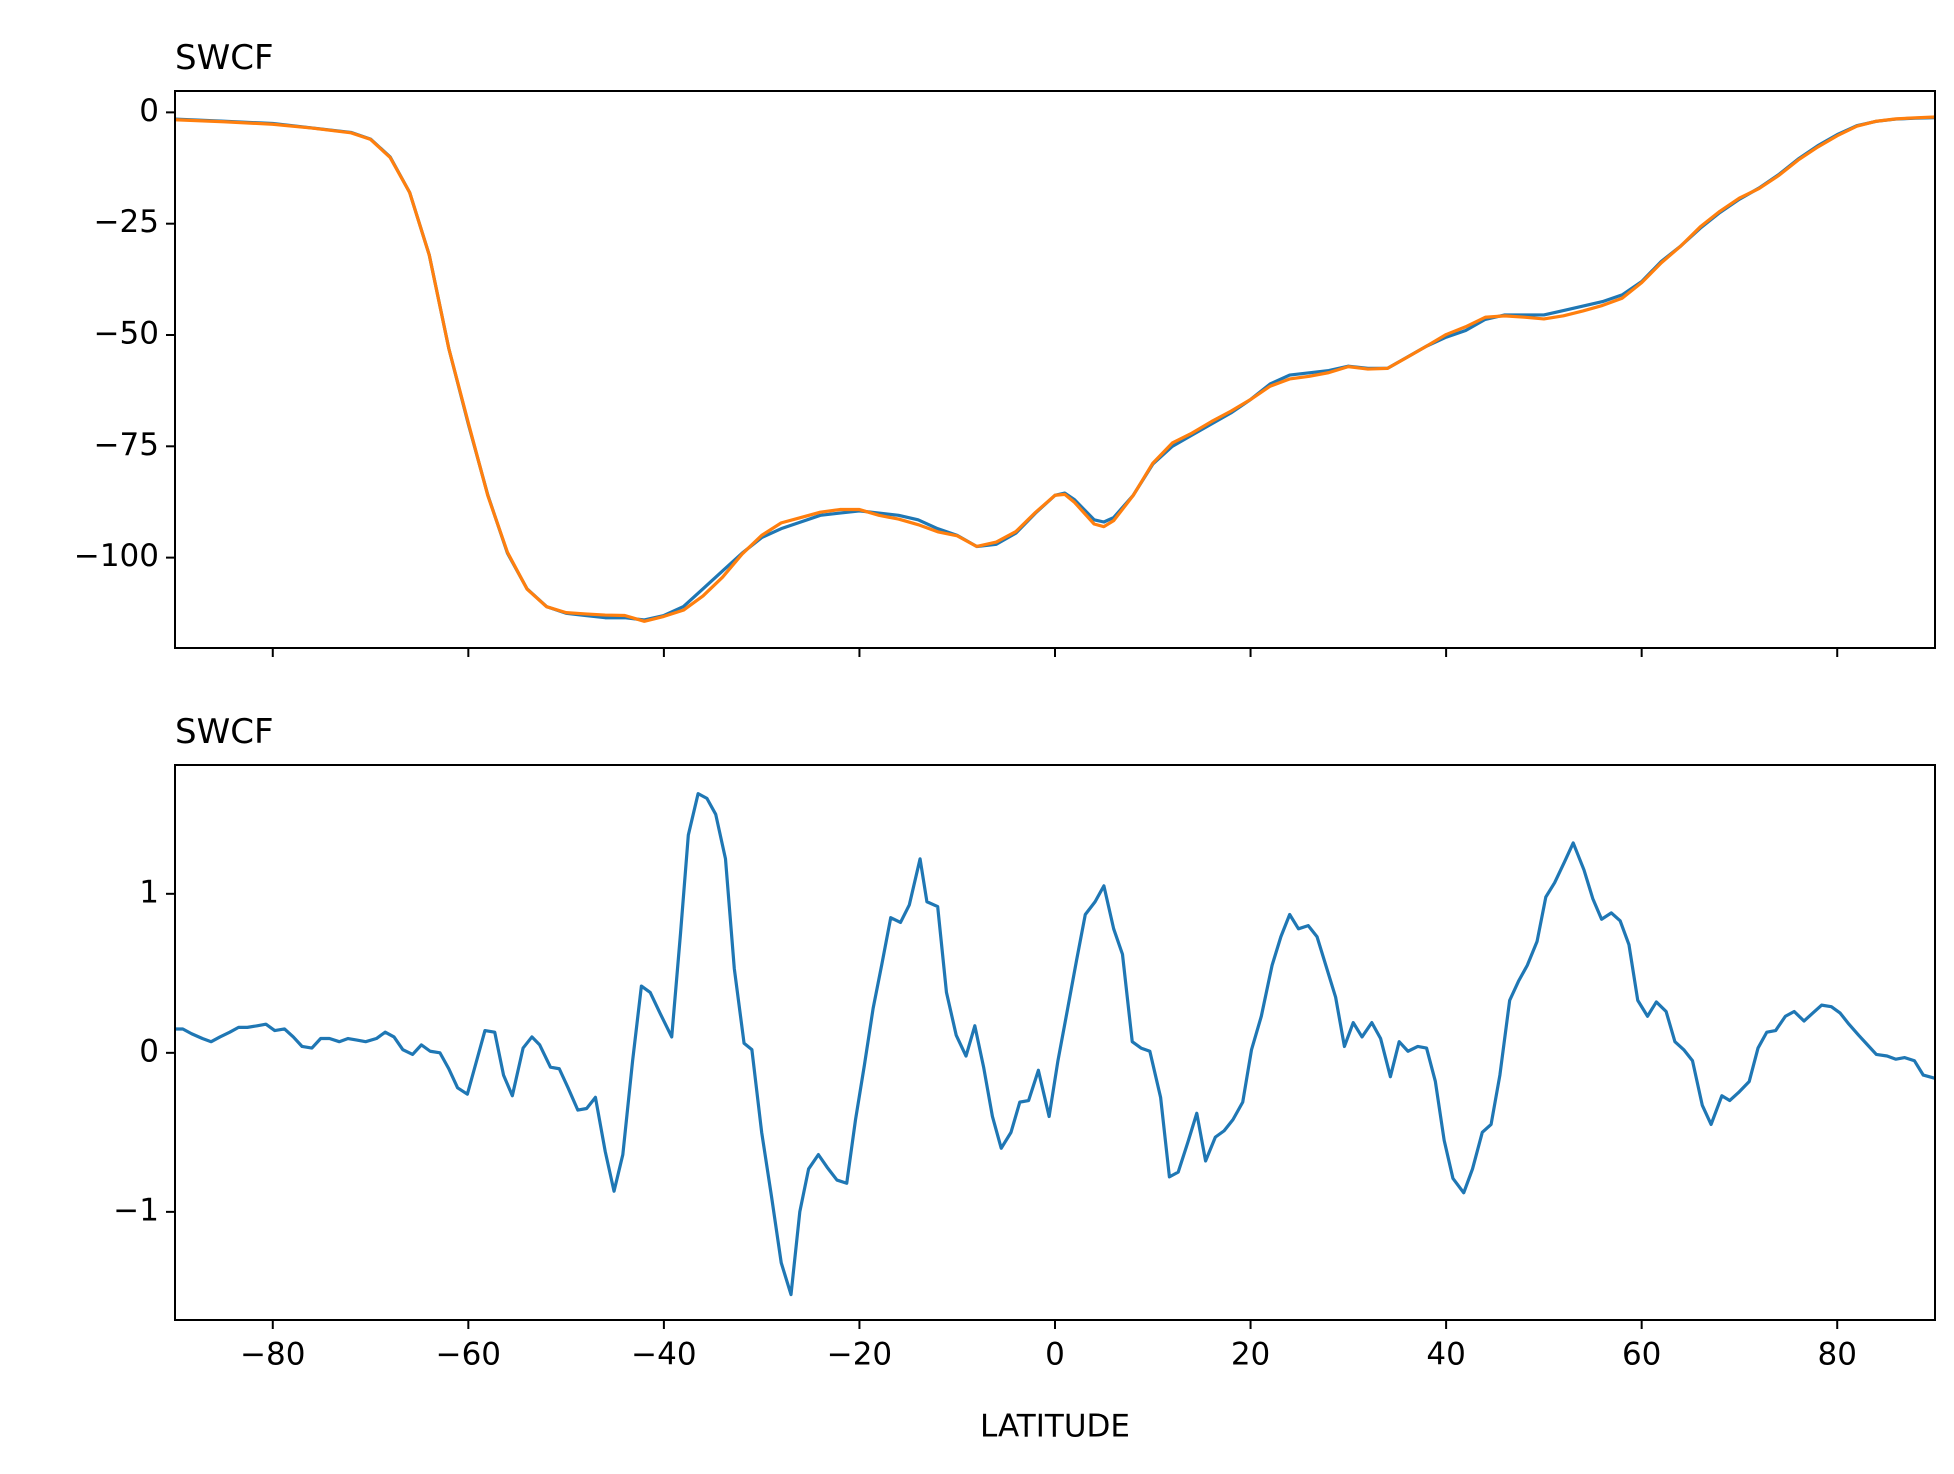  I want to click on x-axis-label: LATITUDE, so click(1055, 1427).